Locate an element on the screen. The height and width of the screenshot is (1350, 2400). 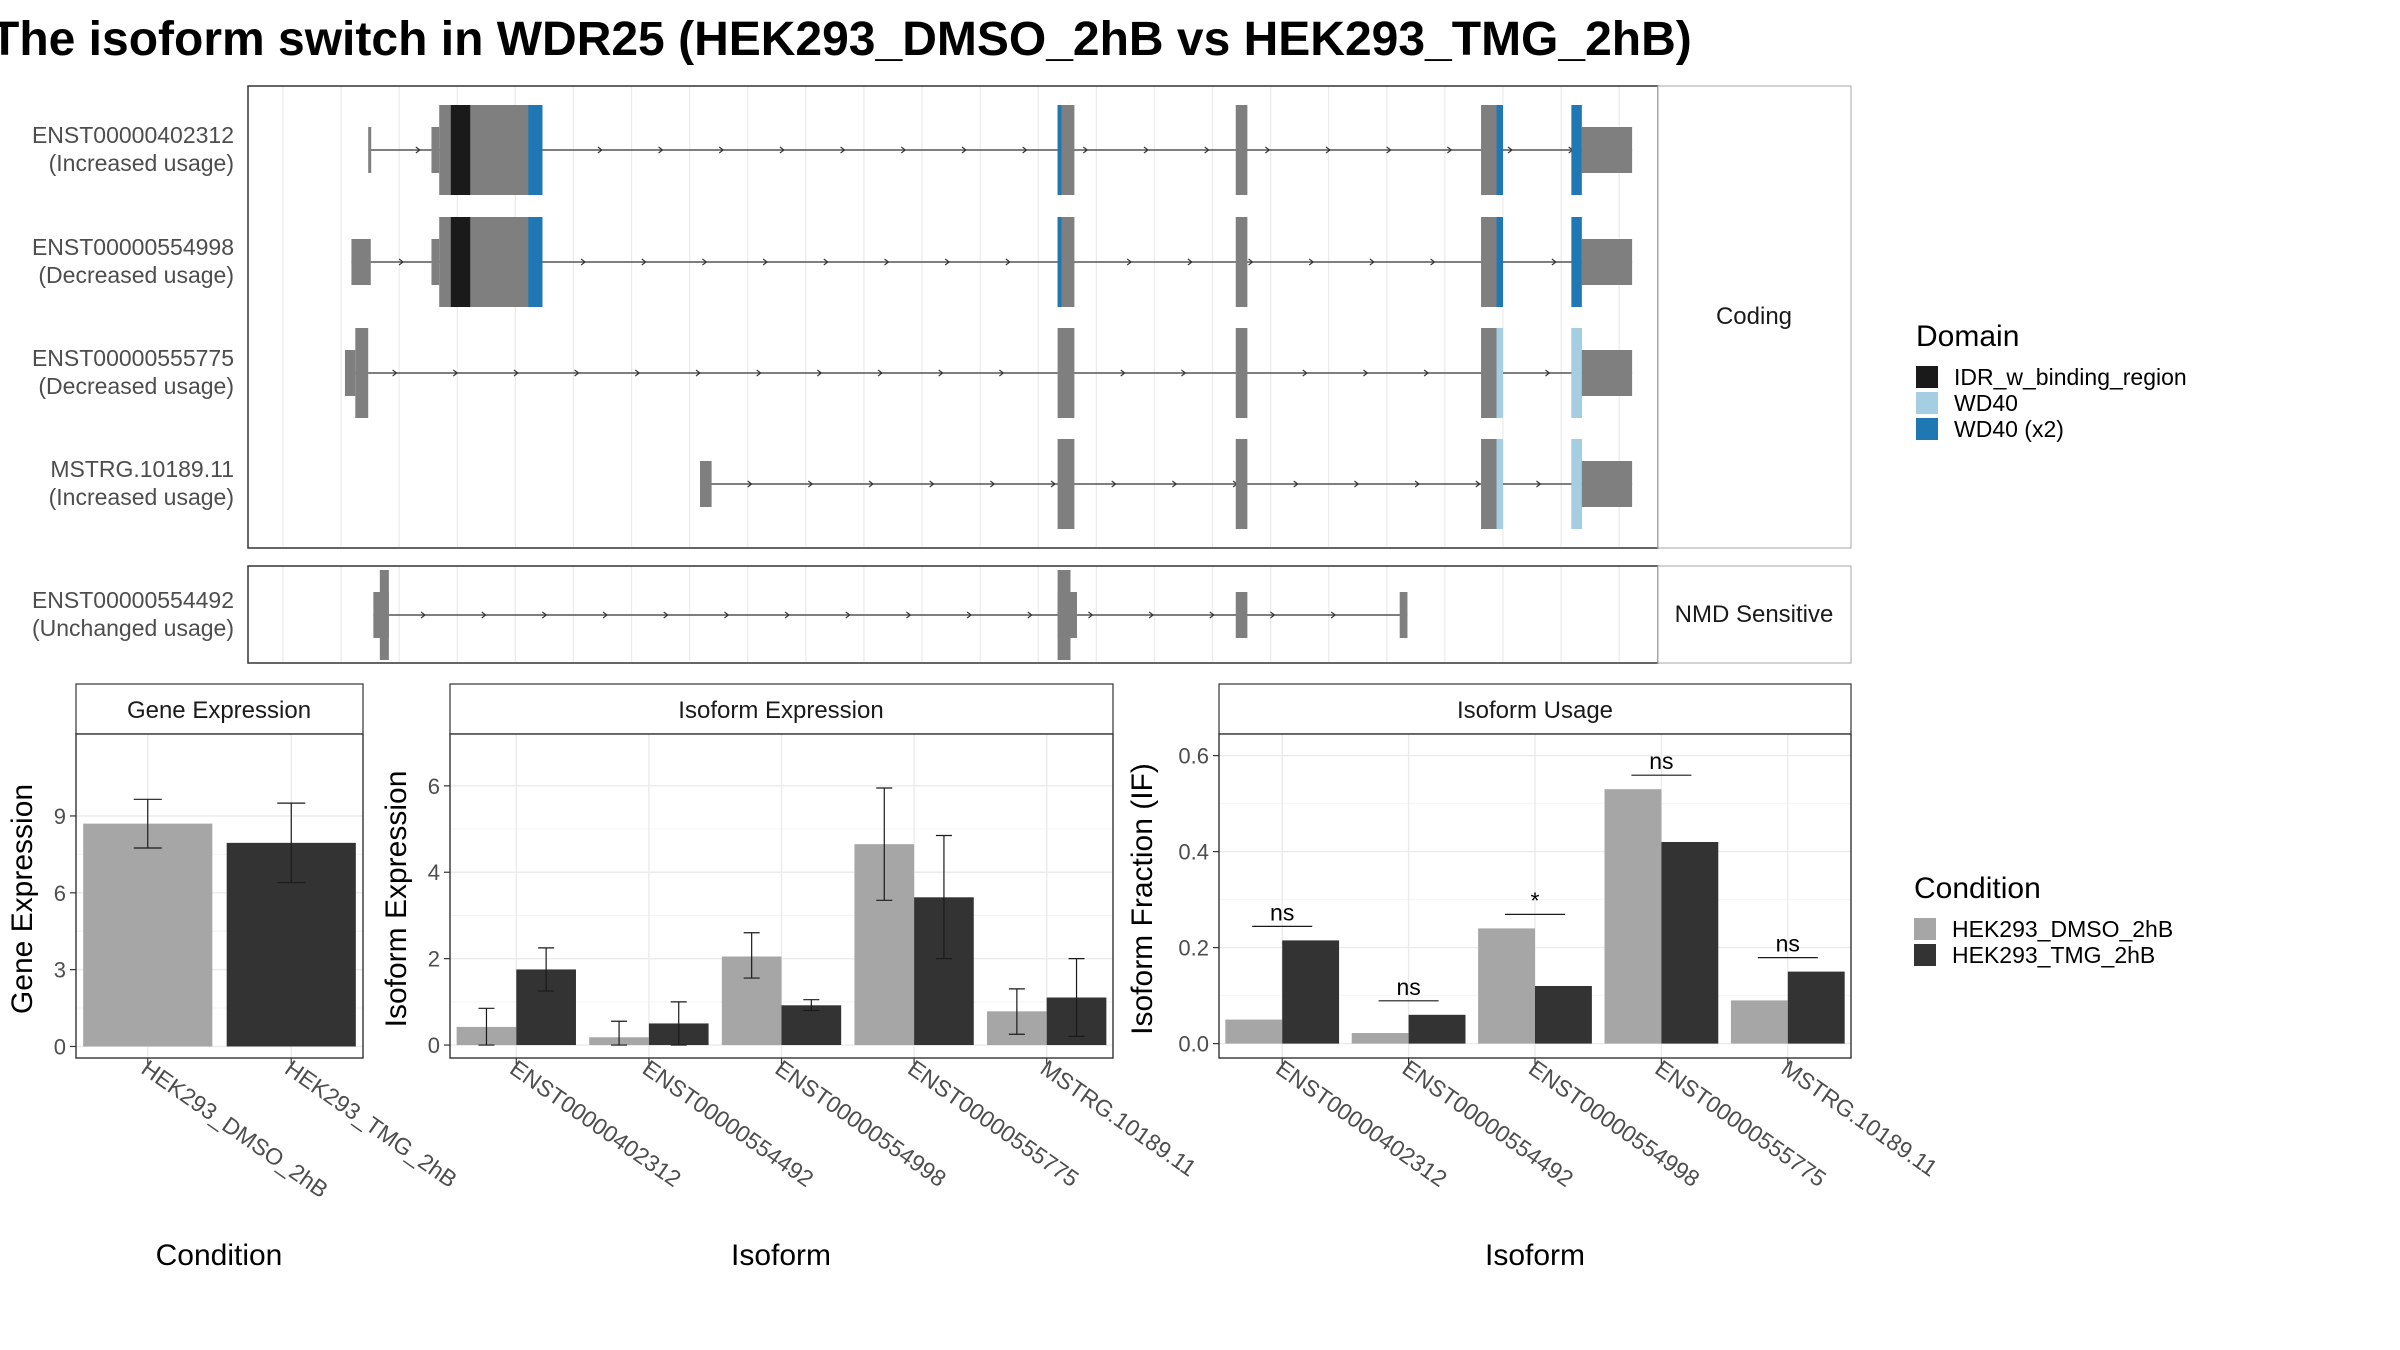
isoform-label-usage: (Increased usage) is located at coordinates (141, 497).